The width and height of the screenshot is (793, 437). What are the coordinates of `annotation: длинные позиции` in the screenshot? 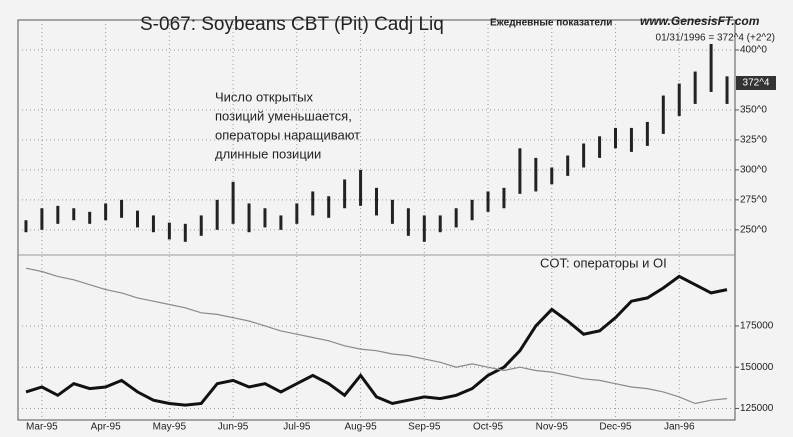 It's located at (268, 153).